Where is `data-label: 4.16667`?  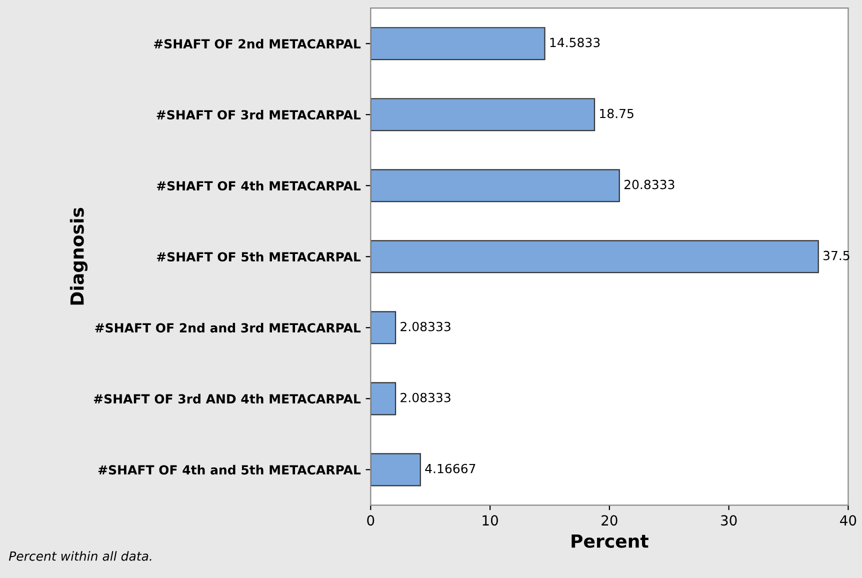
data-label: 4.16667 is located at coordinates (450, 469).